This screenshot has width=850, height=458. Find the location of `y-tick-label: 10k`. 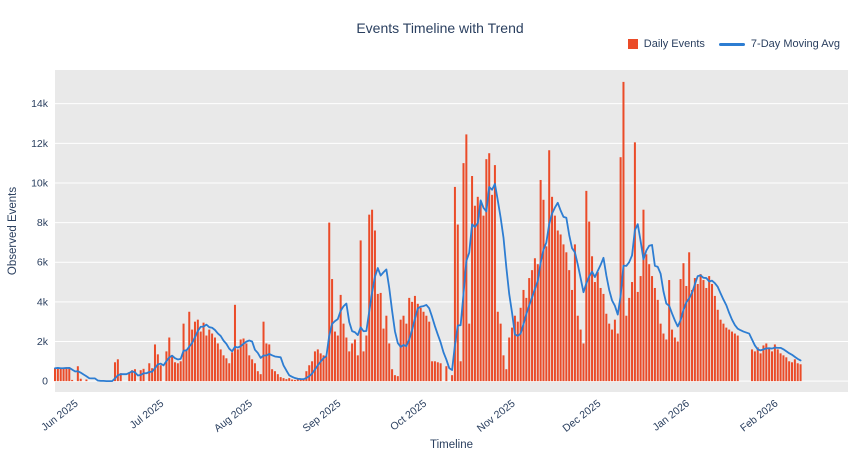

y-tick-label: 10k is located at coordinates (40, 183).